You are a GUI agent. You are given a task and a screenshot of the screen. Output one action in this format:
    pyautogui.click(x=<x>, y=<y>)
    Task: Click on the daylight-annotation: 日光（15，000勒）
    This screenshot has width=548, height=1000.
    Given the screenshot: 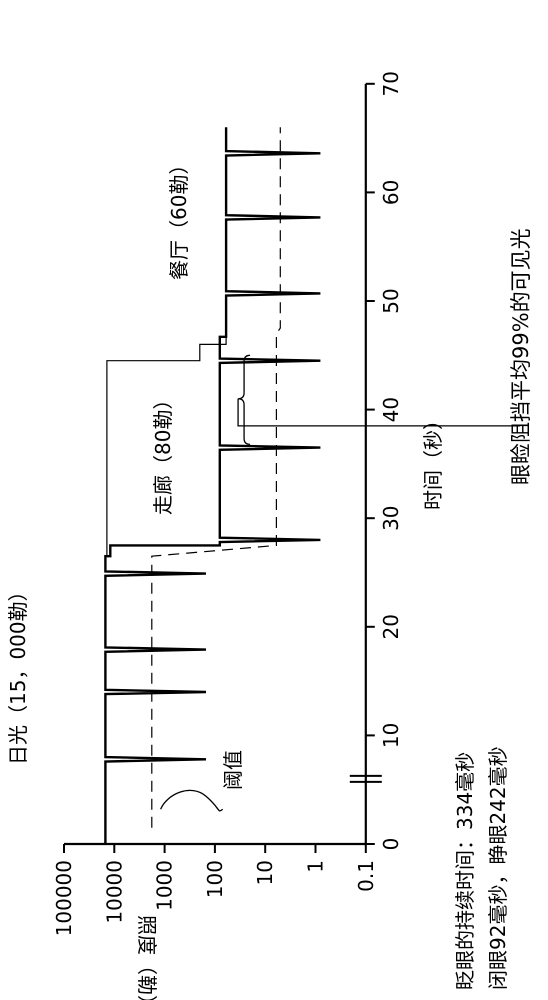 What is the action you would take?
    pyautogui.click(x=18, y=673)
    